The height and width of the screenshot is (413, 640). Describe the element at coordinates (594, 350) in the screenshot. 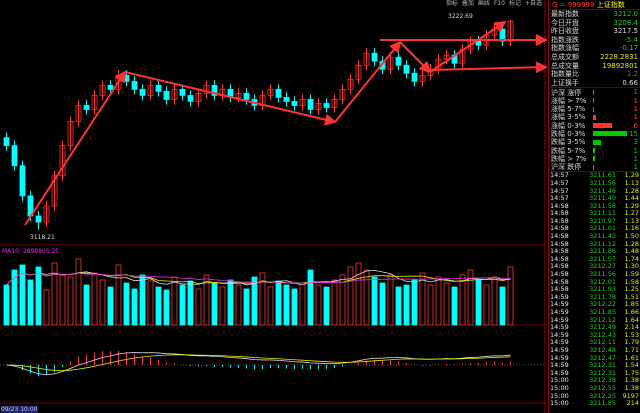

I see `tick-row: 14:59 3212.48 1.71` at that location.